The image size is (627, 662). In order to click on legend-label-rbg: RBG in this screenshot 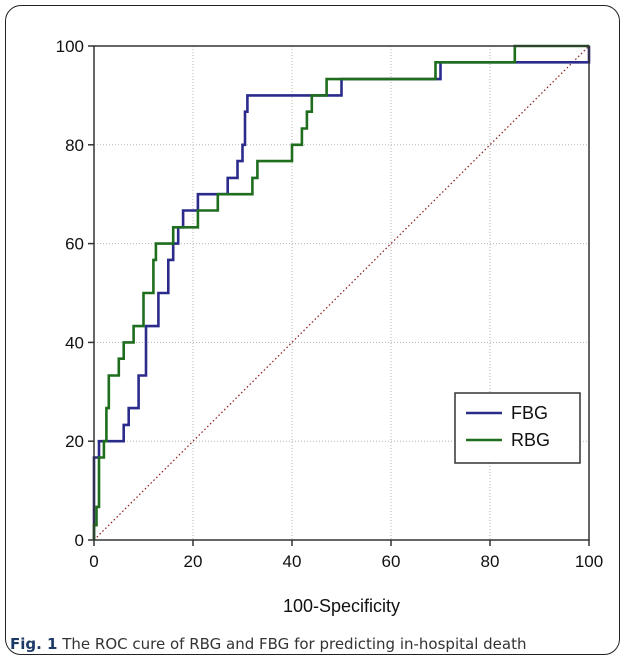, I will do `click(530, 440)`.